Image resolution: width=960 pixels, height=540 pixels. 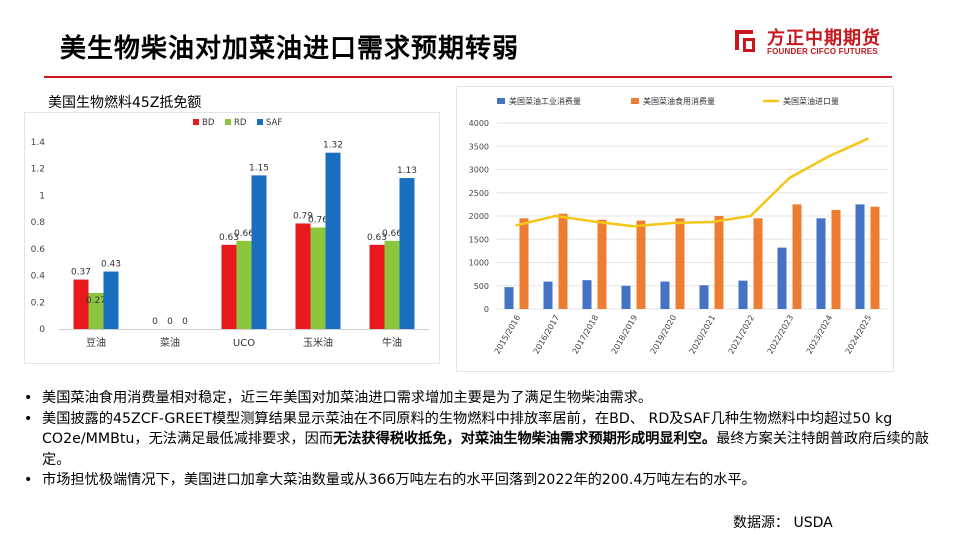 What do you see at coordinates (479, 239) in the screenshot?
I see `y-tick-label: 1500` at bounding box center [479, 239].